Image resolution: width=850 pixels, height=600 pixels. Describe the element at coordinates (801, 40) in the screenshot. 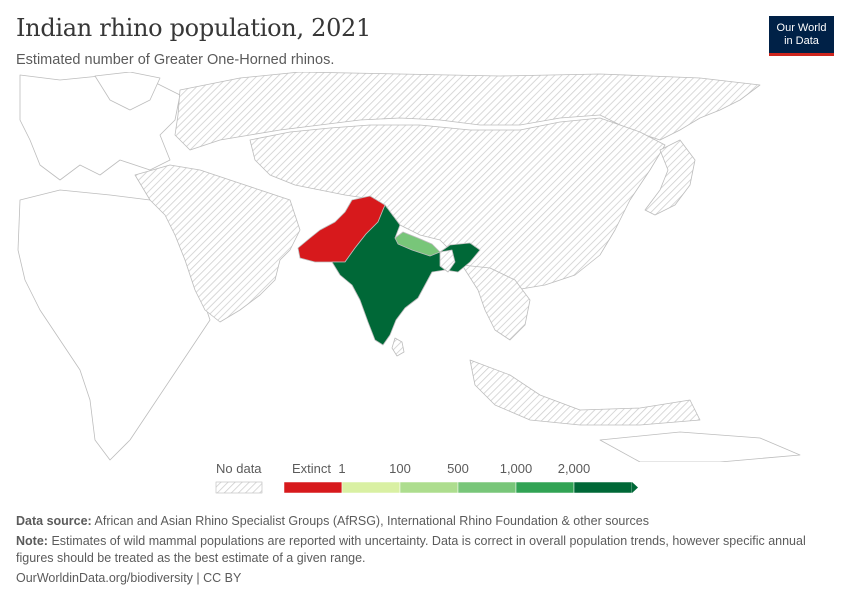

I see `logo-line-2: in Data` at that location.